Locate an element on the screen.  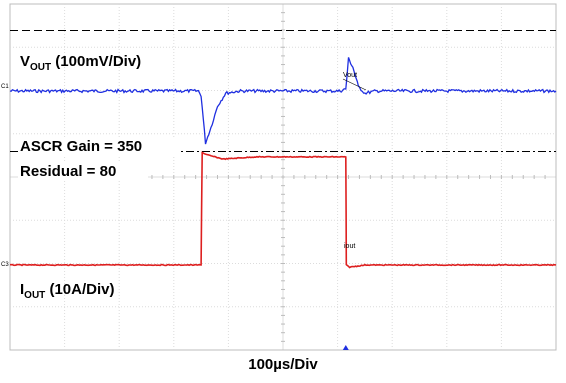
c1-marker: C1 is located at coordinates (5, 87).